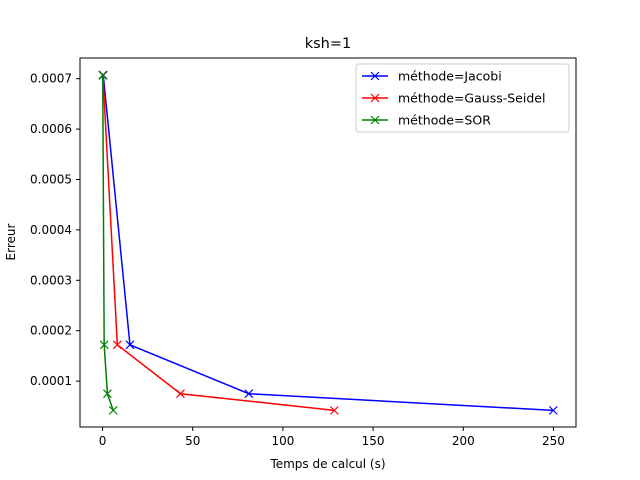  I want to click on legend-box, so click(462, 98).